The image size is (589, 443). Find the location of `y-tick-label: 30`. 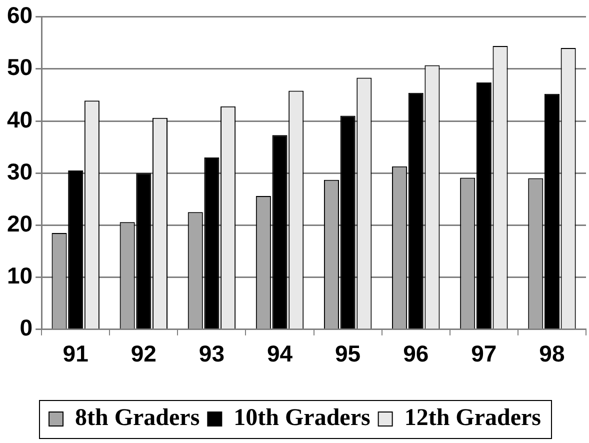

y-tick-label: 30 is located at coordinates (19, 171).